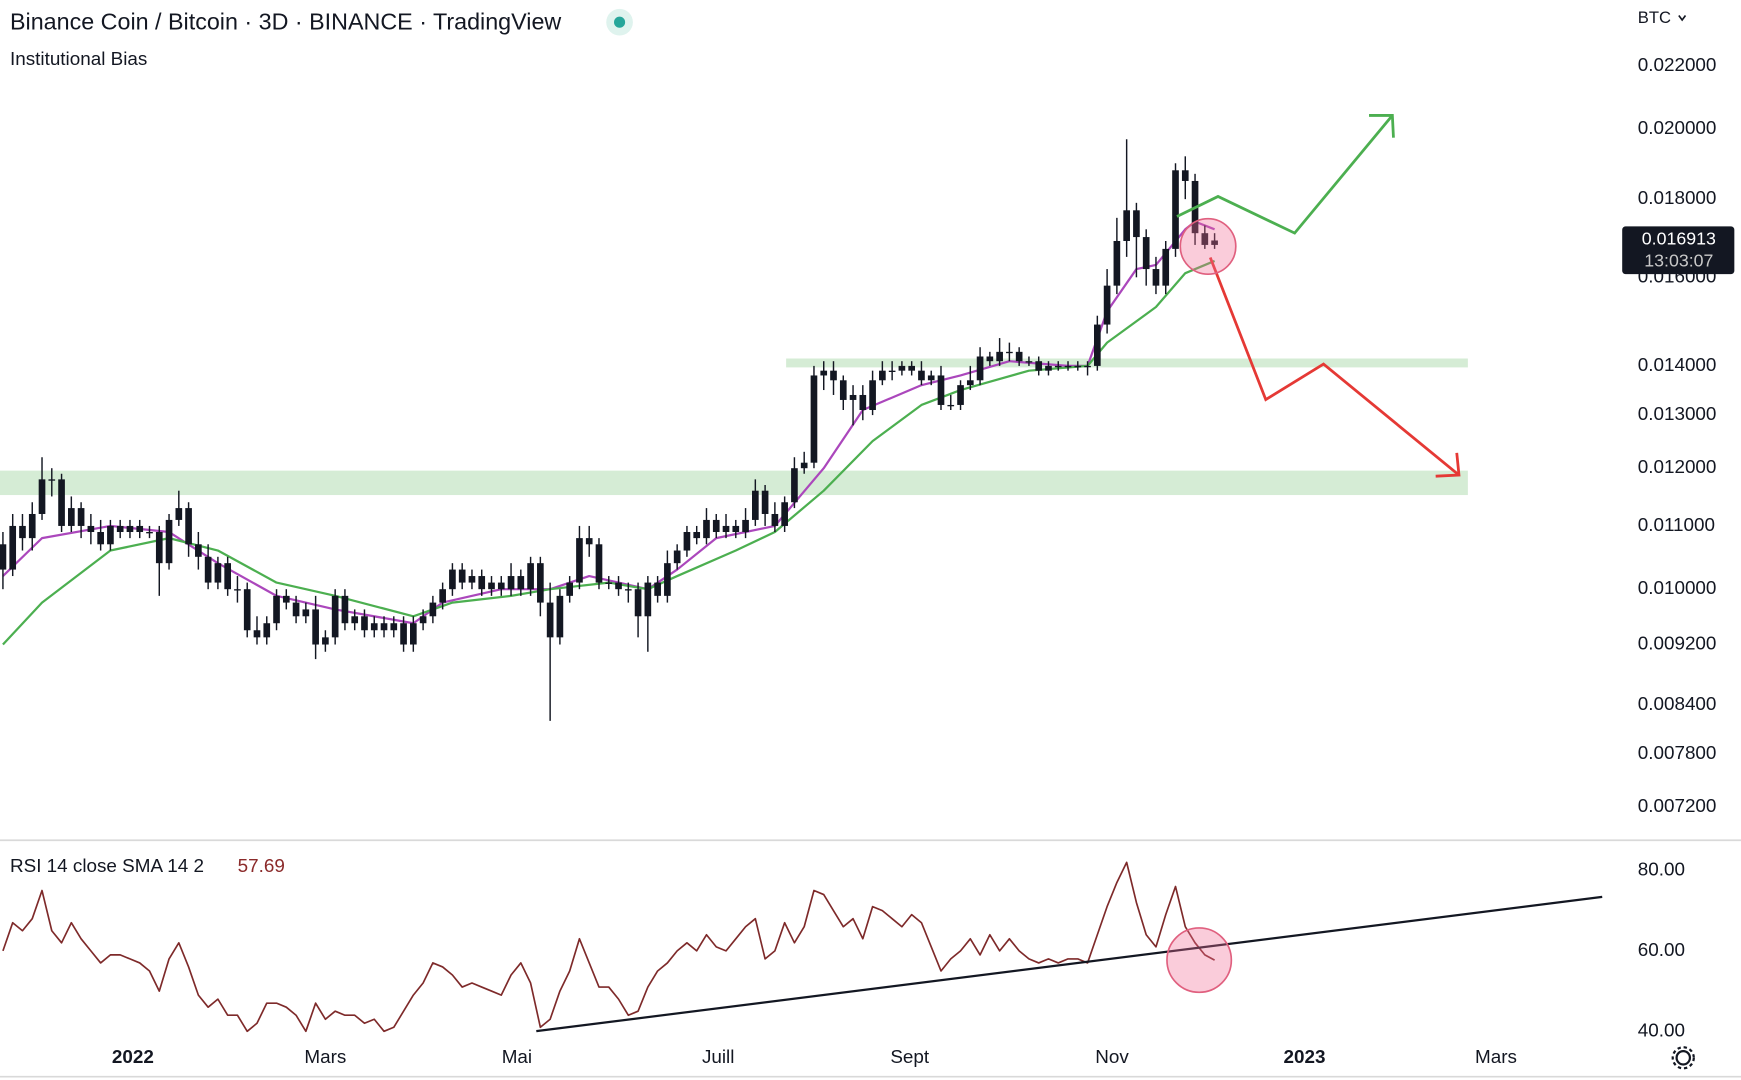  Describe the element at coordinates (1678, 250) in the screenshot. I see `price-badge` at that location.